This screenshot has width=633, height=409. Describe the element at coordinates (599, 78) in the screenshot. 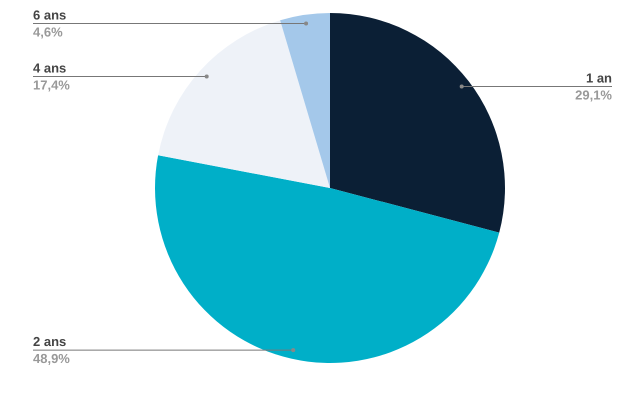

I see `slice-label: 1 an` at that location.